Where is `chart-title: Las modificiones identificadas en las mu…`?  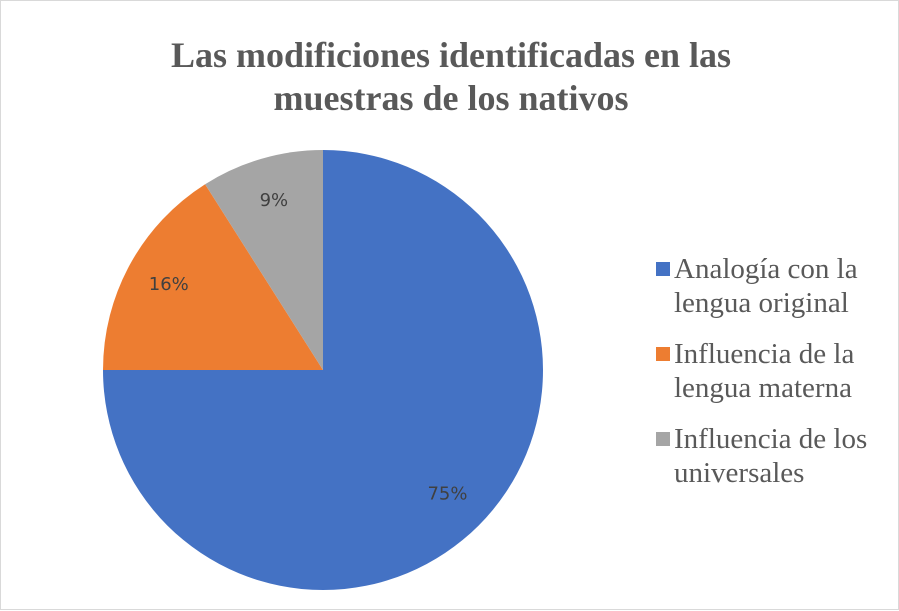
chart-title: Las modificiones identificadas en las mu… is located at coordinates (451, 76).